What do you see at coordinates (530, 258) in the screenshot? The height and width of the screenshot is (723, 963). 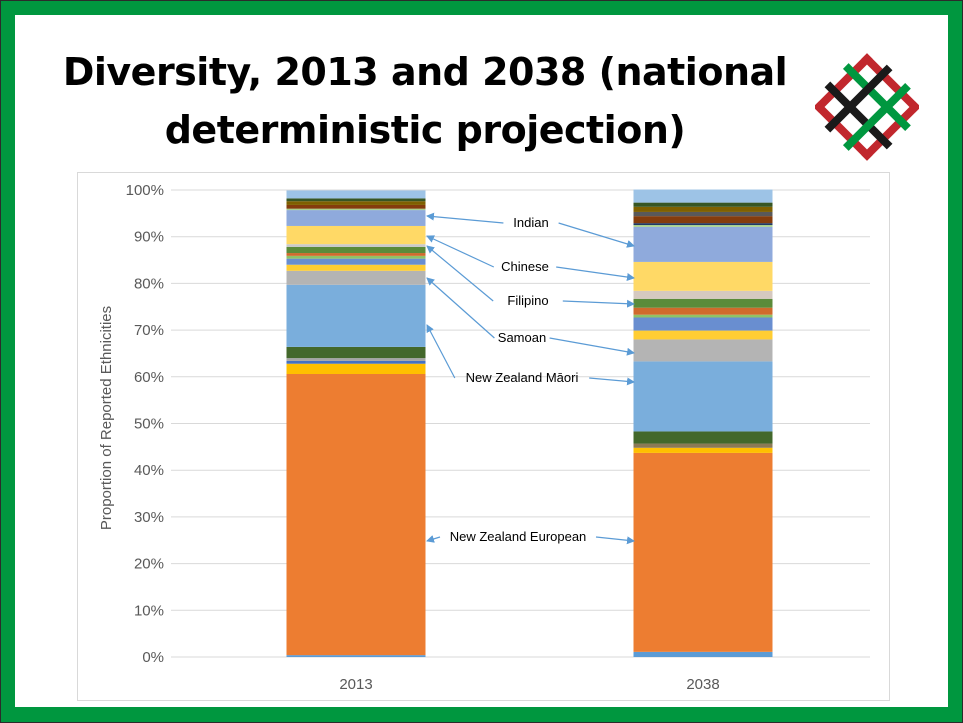 I see `annotation-chinese: Chinese` at bounding box center [530, 258].